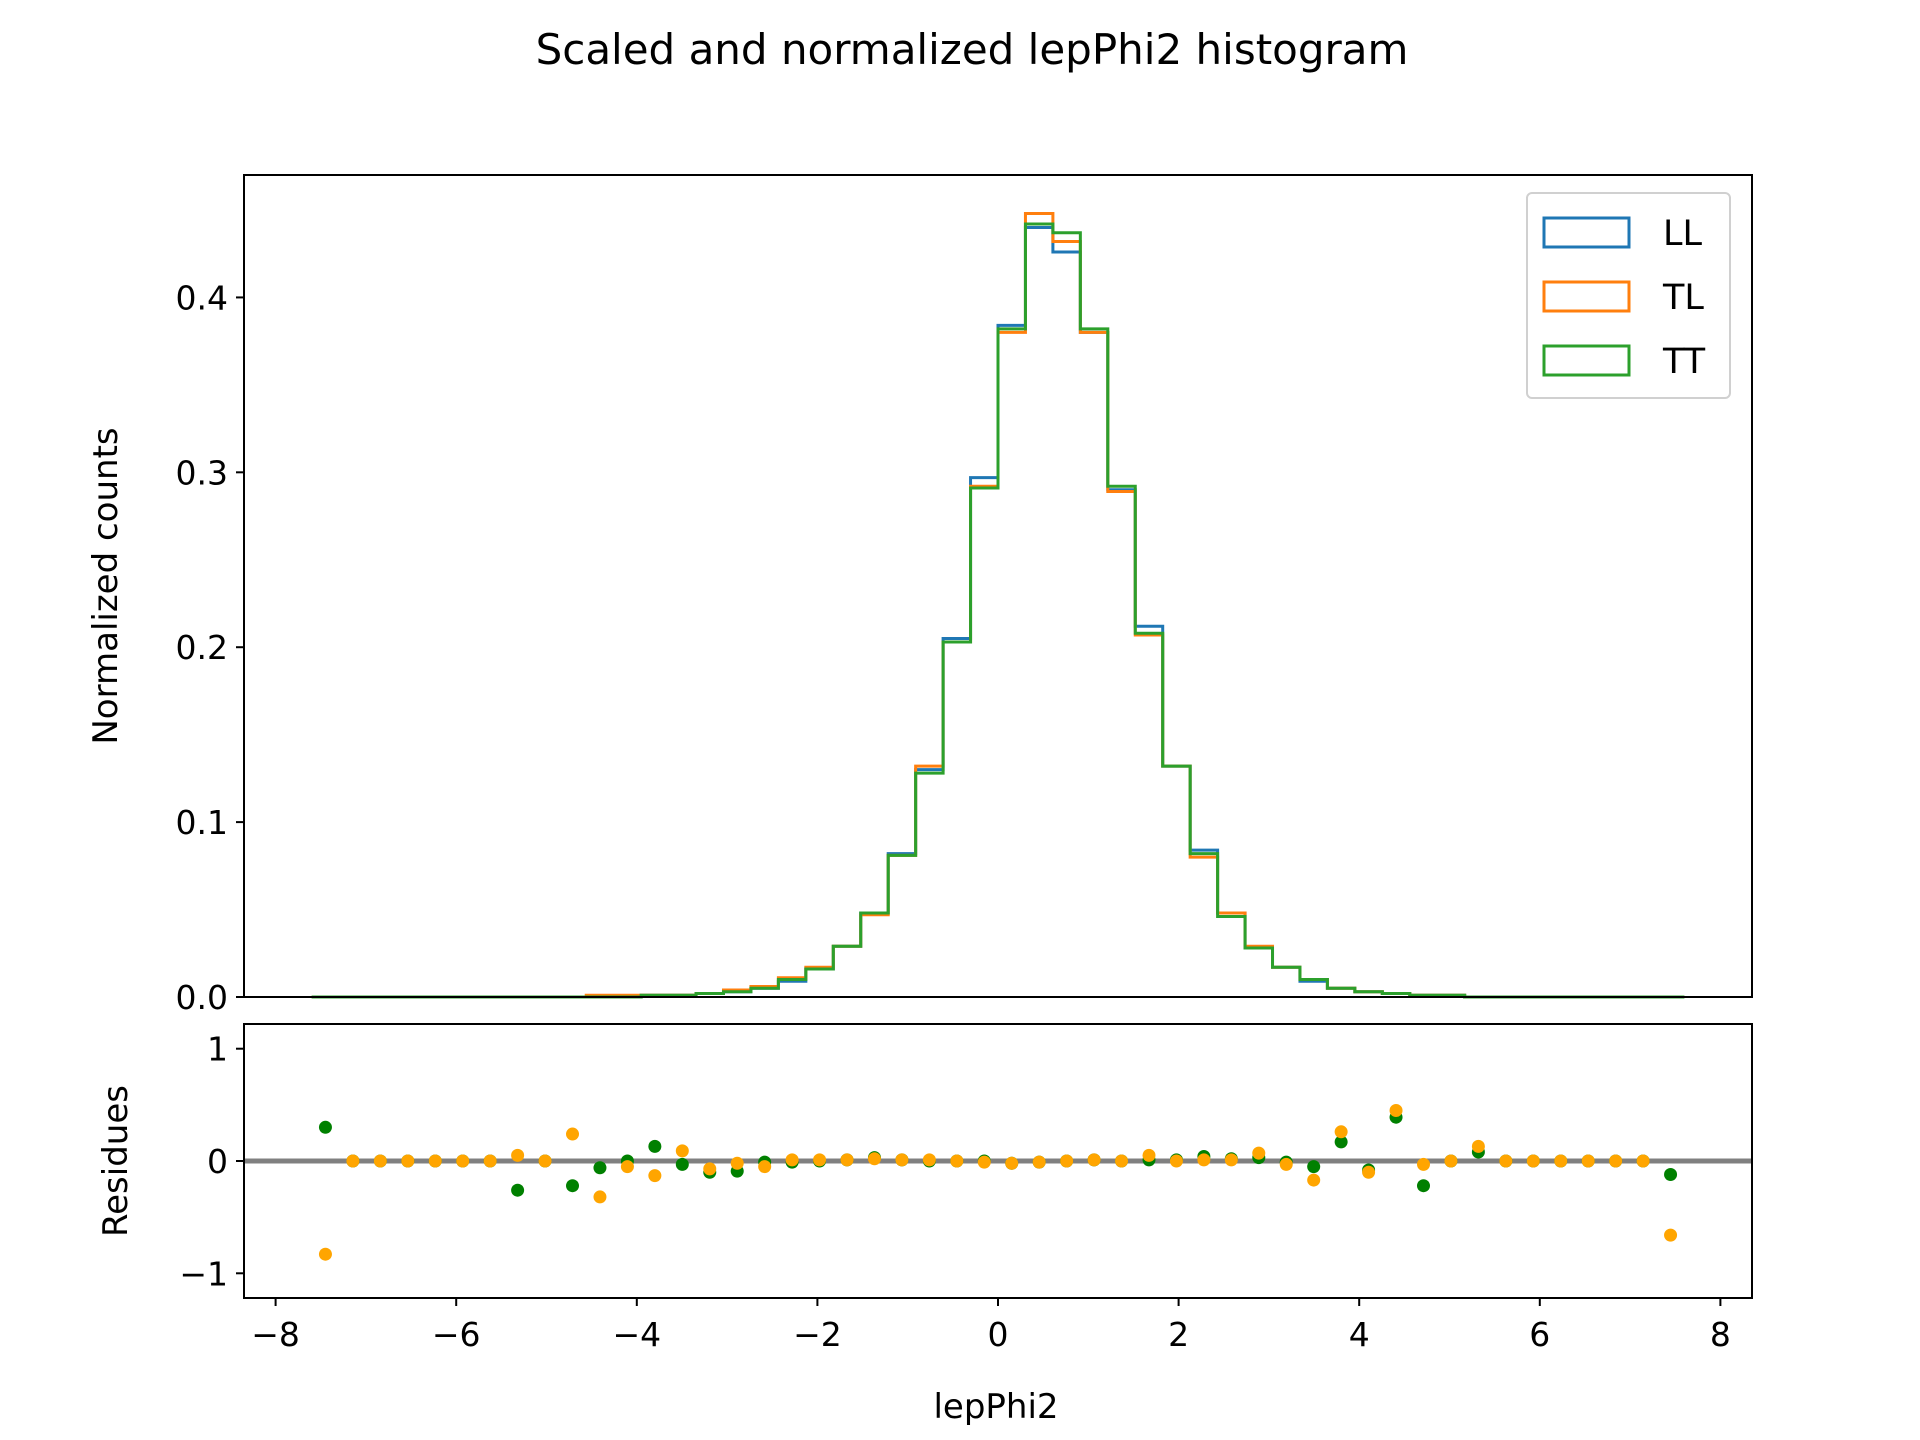  Describe the element at coordinates (995, 1407) in the screenshot. I see `x-axis-label: lepPhi2` at that location.